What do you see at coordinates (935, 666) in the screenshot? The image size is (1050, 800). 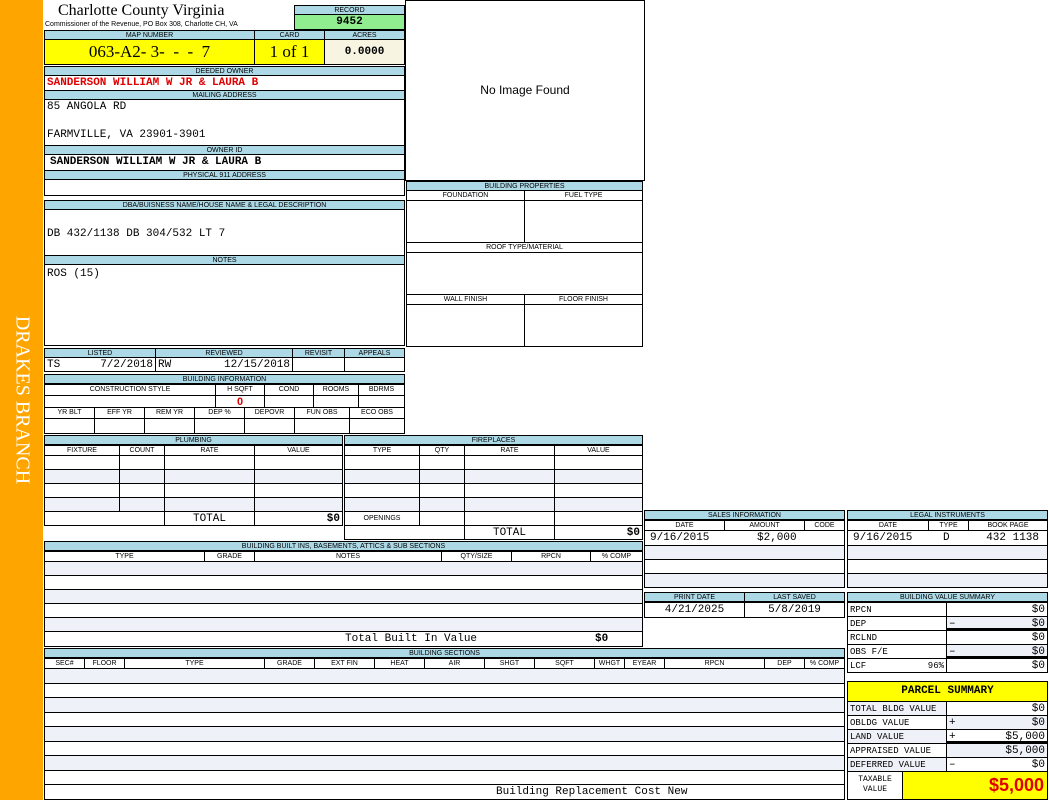 I see `lcf-percent: 96%` at bounding box center [935, 666].